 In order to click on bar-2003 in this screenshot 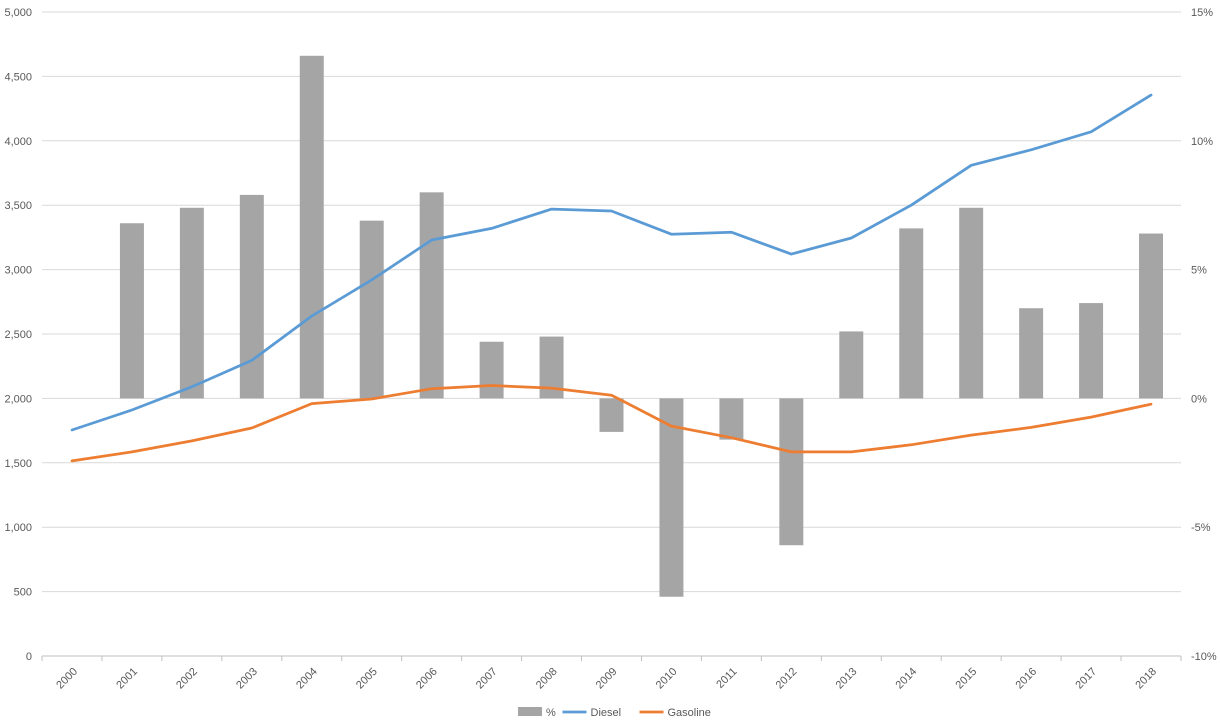, I will do `click(251, 296)`.